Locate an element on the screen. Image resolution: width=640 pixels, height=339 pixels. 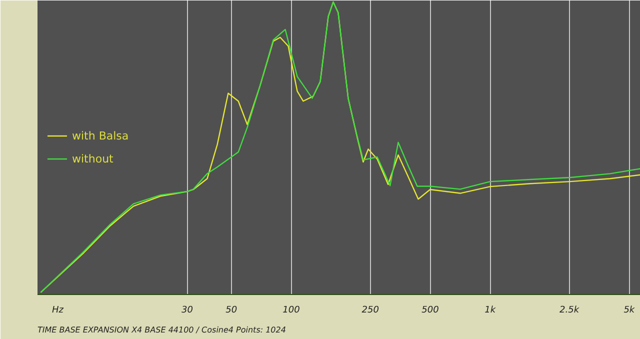
x-tick-label: 5k is located at coordinates (630, 311).